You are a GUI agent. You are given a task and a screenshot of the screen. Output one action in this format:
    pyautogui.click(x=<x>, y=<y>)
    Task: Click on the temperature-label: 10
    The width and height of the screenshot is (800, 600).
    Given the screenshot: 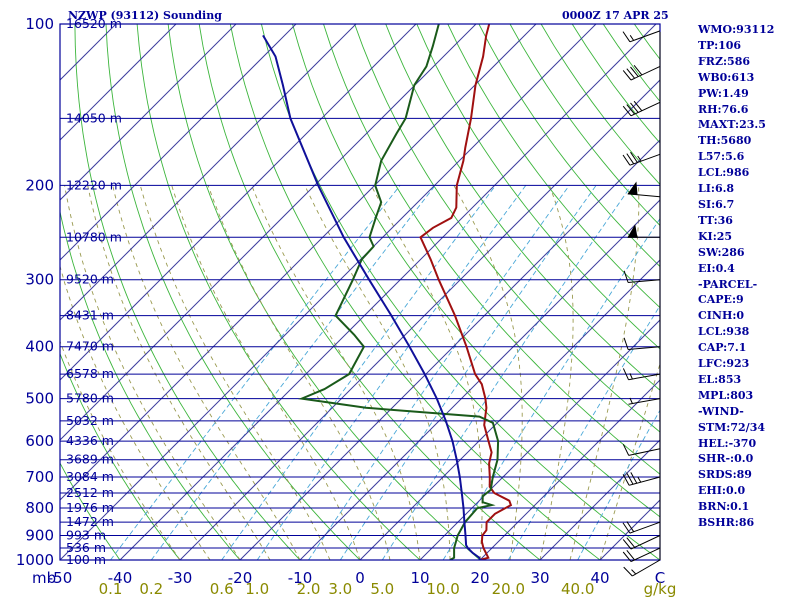 What is the action you would take?
    pyautogui.click(x=419, y=578)
    